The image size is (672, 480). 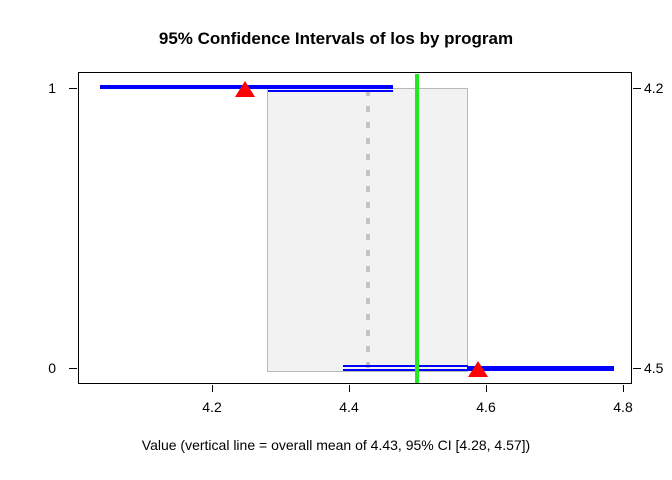 What do you see at coordinates (405, 366) in the screenshot?
I see `group0-ci-thin-segment-top` at bounding box center [405, 366].